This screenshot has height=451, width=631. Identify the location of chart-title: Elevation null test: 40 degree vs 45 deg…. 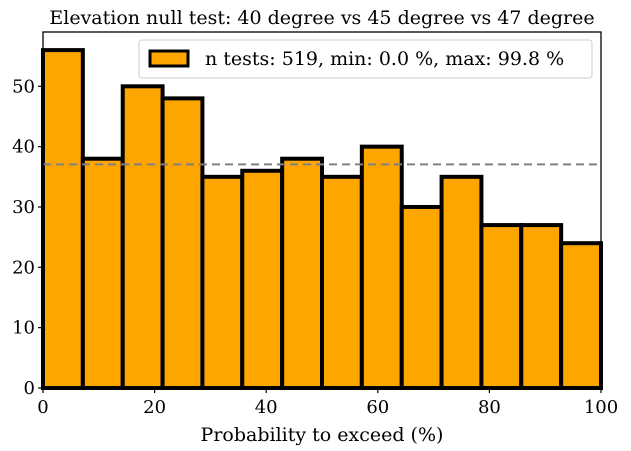
(321, 18).